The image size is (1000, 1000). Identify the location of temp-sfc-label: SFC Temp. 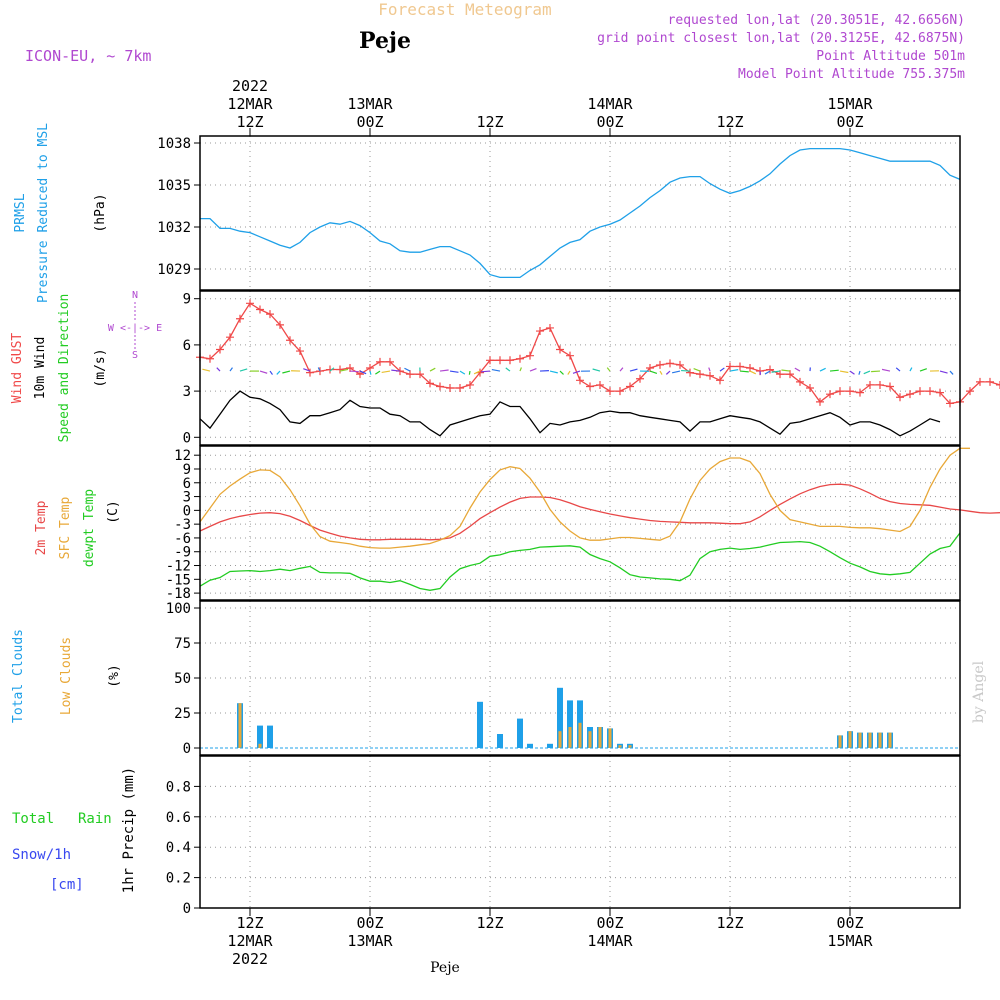
(65, 528).